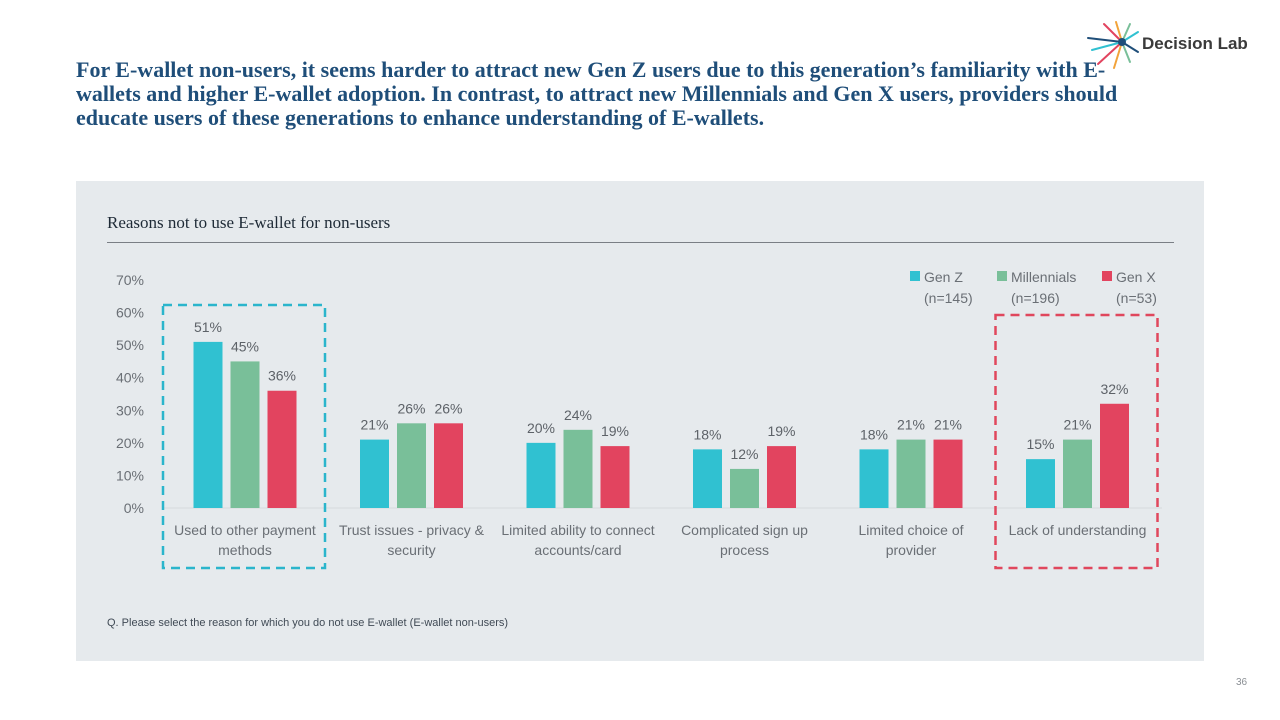  What do you see at coordinates (640, 242) in the screenshot?
I see `title-divider` at bounding box center [640, 242].